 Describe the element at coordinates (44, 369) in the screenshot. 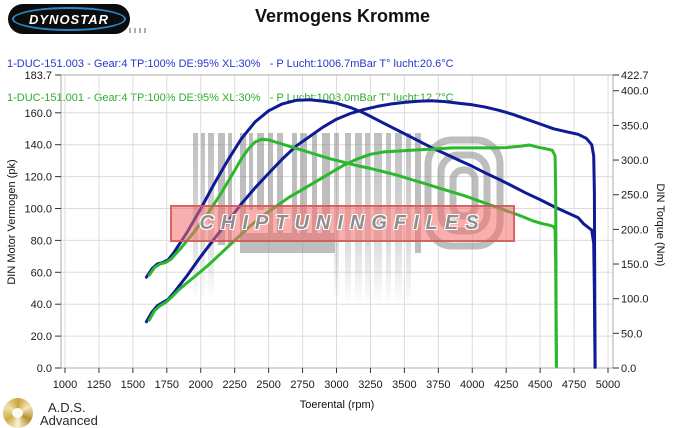

I see `y-left-tick-label: 0.0` at that location.